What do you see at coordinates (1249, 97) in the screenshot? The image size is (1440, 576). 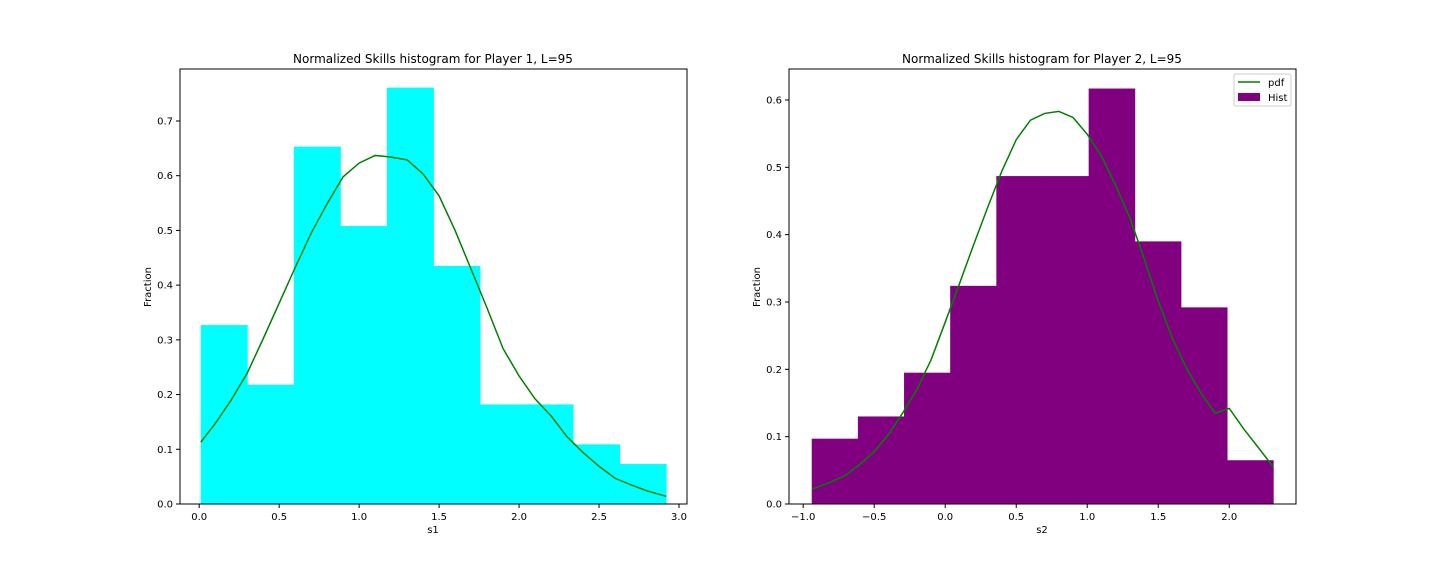 I see `legend-hist-swatch` at bounding box center [1249, 97].